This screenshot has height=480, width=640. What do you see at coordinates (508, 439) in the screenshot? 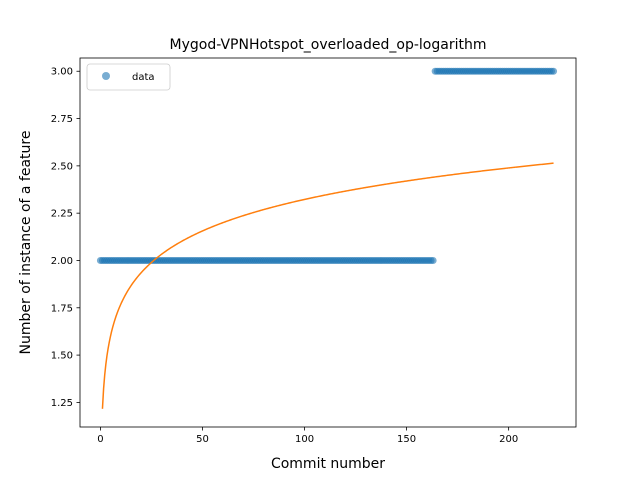
I see `x-tick-label: 200` at bounding box center [508, 439].